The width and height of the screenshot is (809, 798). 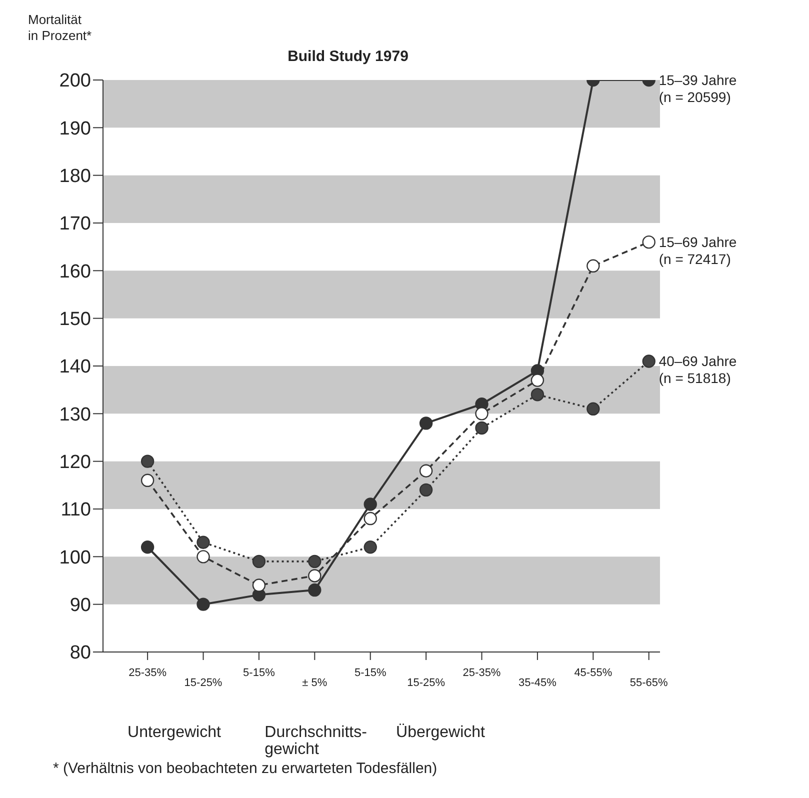 What do you see at coordinates (697, 88) in the screenshot?
I see `series-label: 15–39 Jahre (n = 20599)` at bounding box center [697, 88].